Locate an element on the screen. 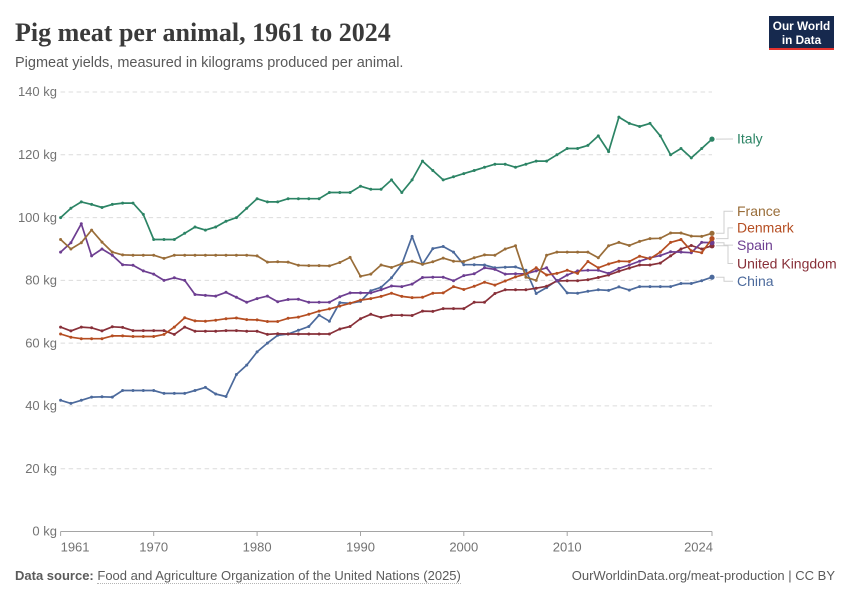  svg-text: 2000 is located at coordinates (463, 547).